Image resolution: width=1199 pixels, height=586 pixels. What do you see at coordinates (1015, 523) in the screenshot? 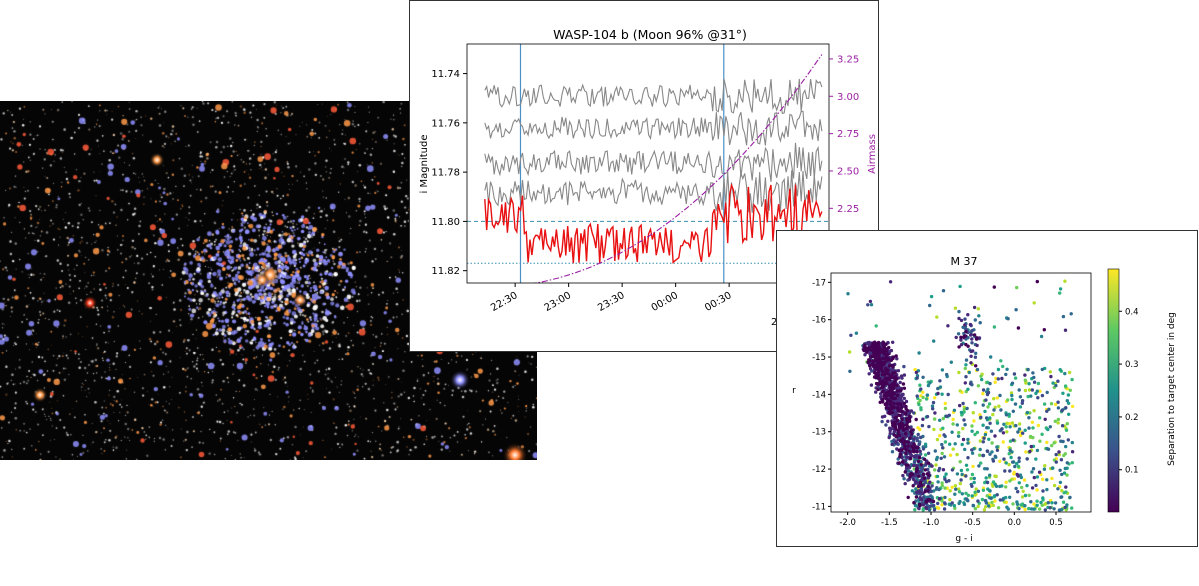
I see `cmd-xtick-label: 0.0` at bounding box center [1015, 523].